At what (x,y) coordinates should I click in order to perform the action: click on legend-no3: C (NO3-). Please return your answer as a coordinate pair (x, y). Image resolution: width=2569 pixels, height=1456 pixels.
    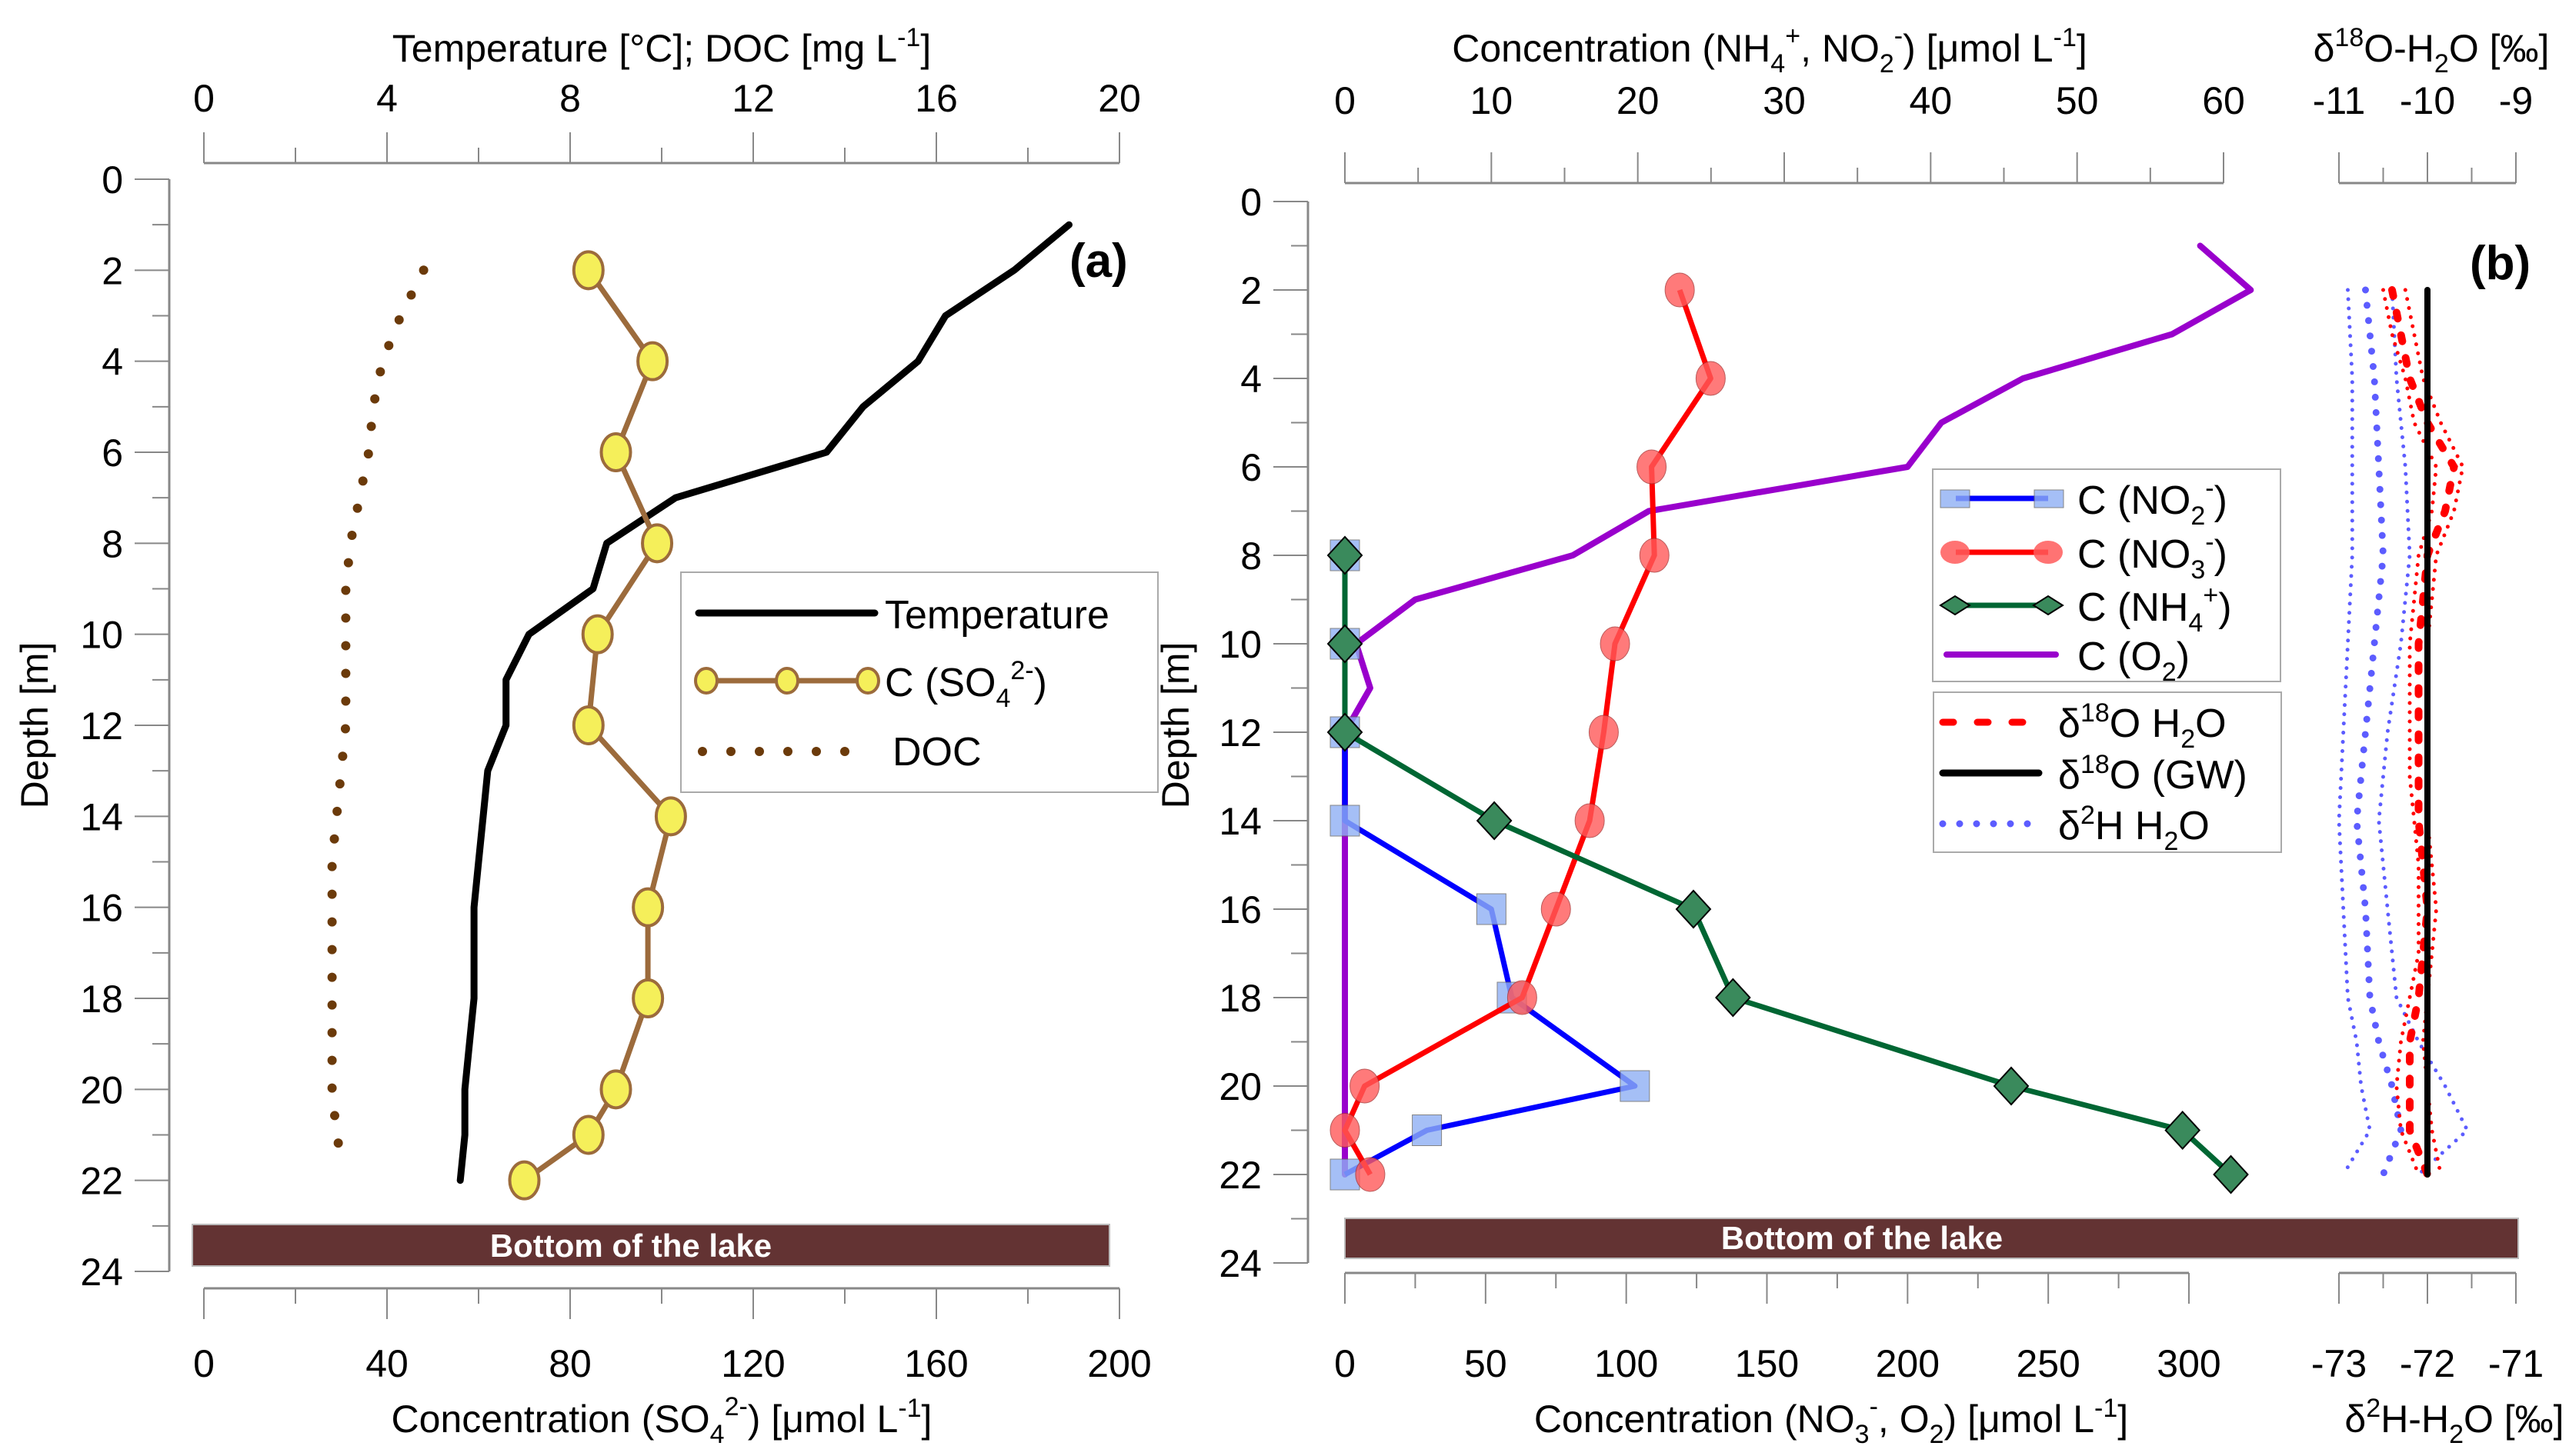
    Looking at the image, I should click on (2152, 556).